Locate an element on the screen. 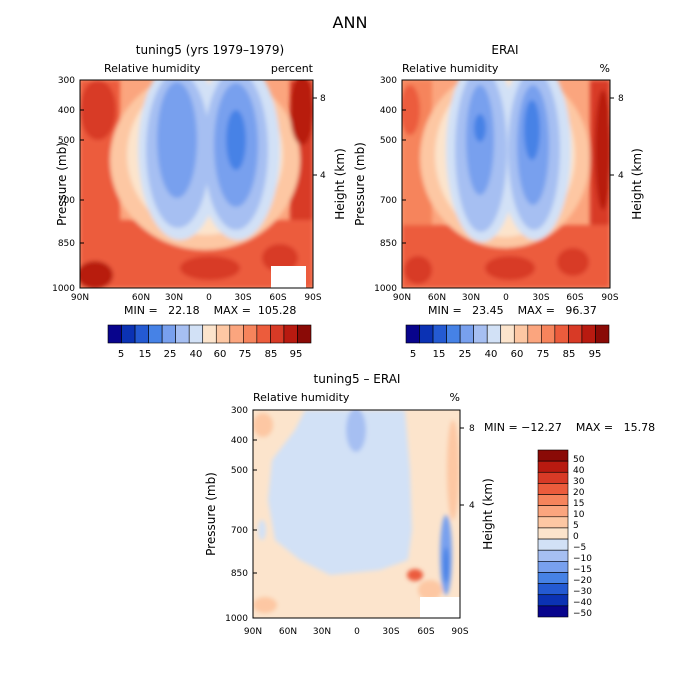 The width and height of the screenshot is (700, 700). diff-cbar-label: 30 is located at coordinates (579, 482).